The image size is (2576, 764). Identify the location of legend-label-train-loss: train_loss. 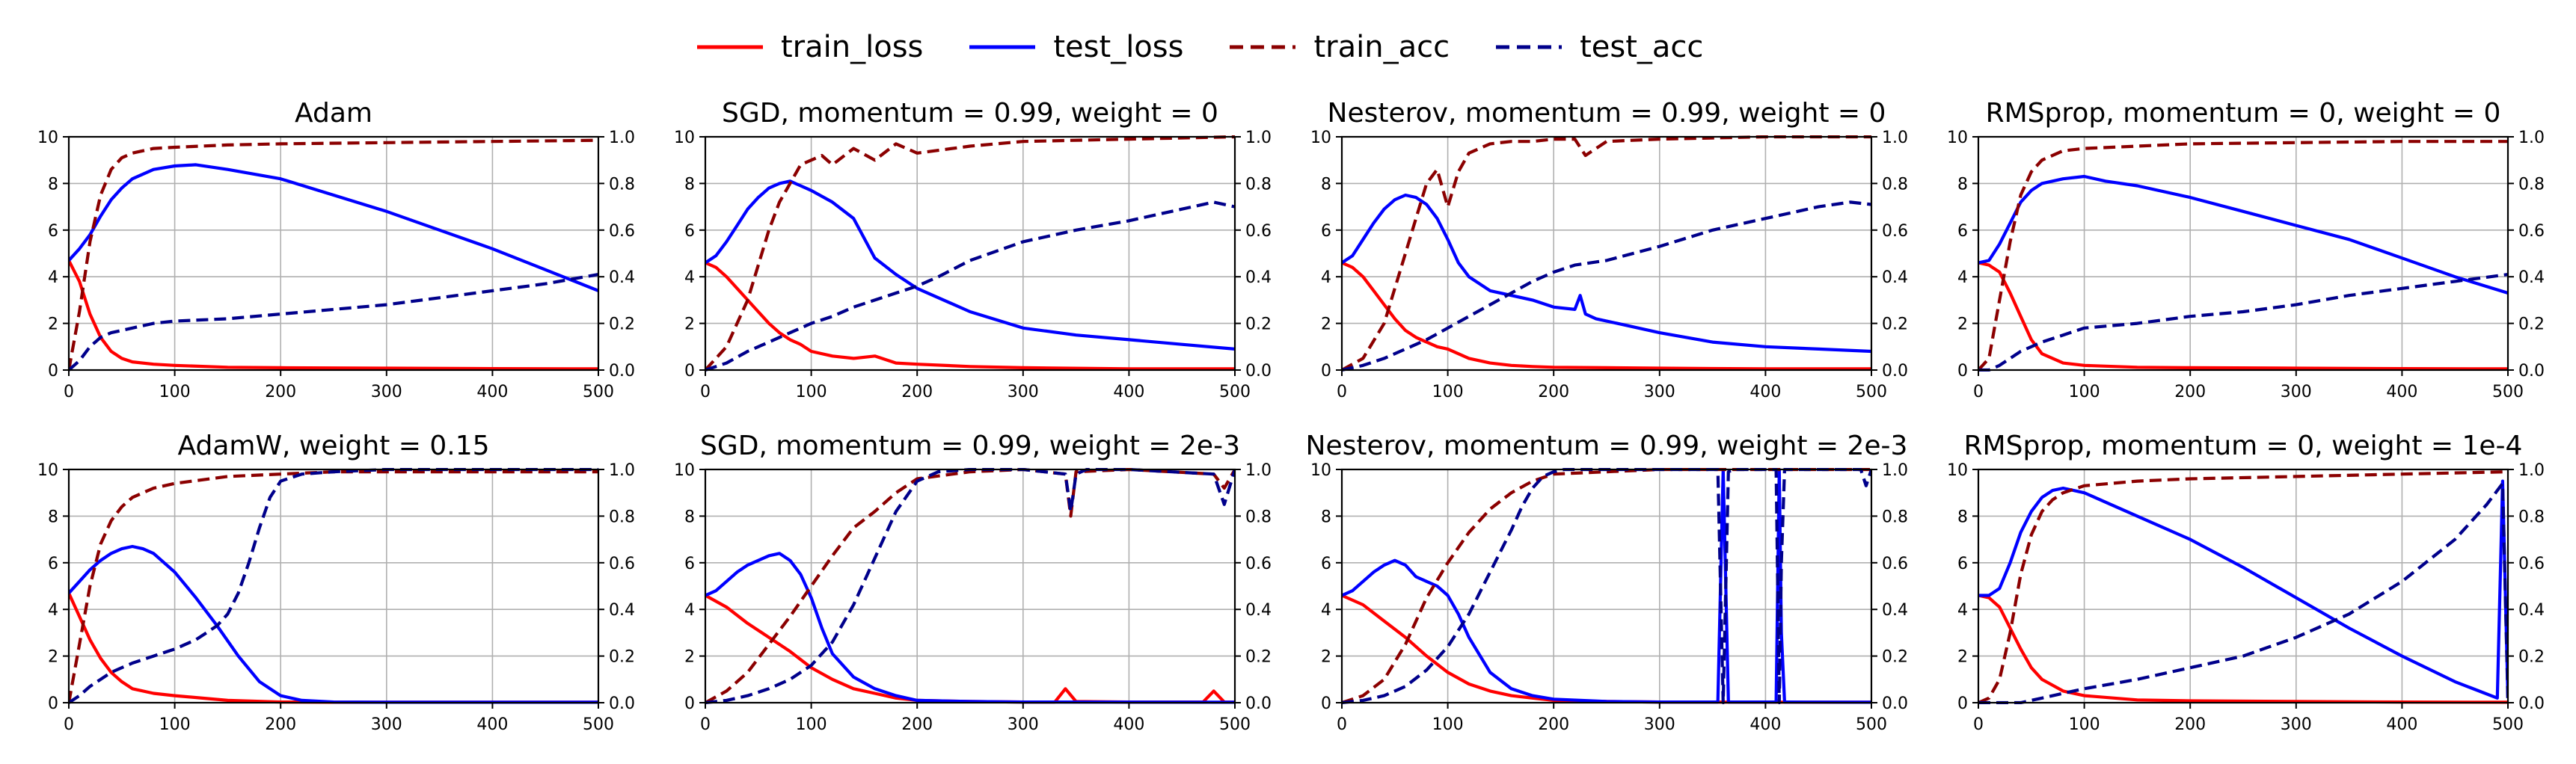
(852, 47).